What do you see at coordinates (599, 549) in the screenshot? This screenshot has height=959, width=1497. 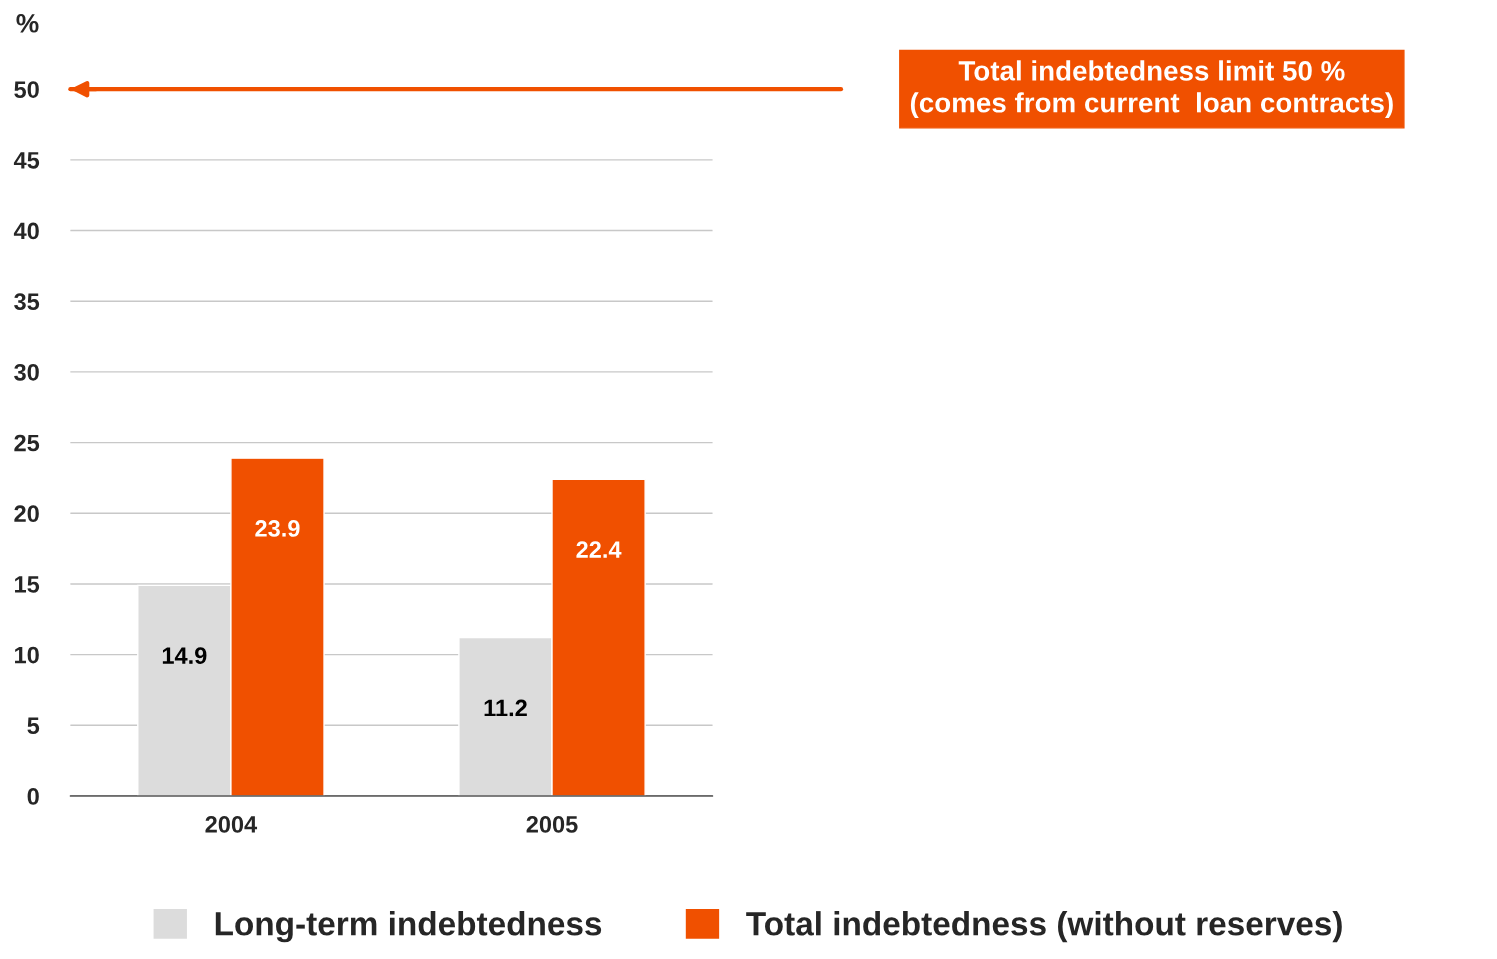 I see `data-label: 22.4` at bounding box center [599, 549].